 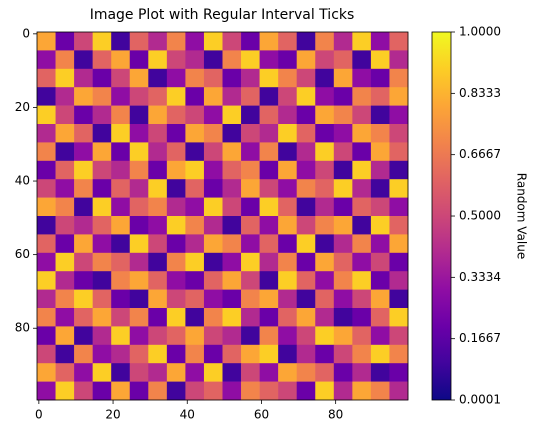 I want to click on colorbar-tick-label: 0.8333, so click(x=480, y=93).